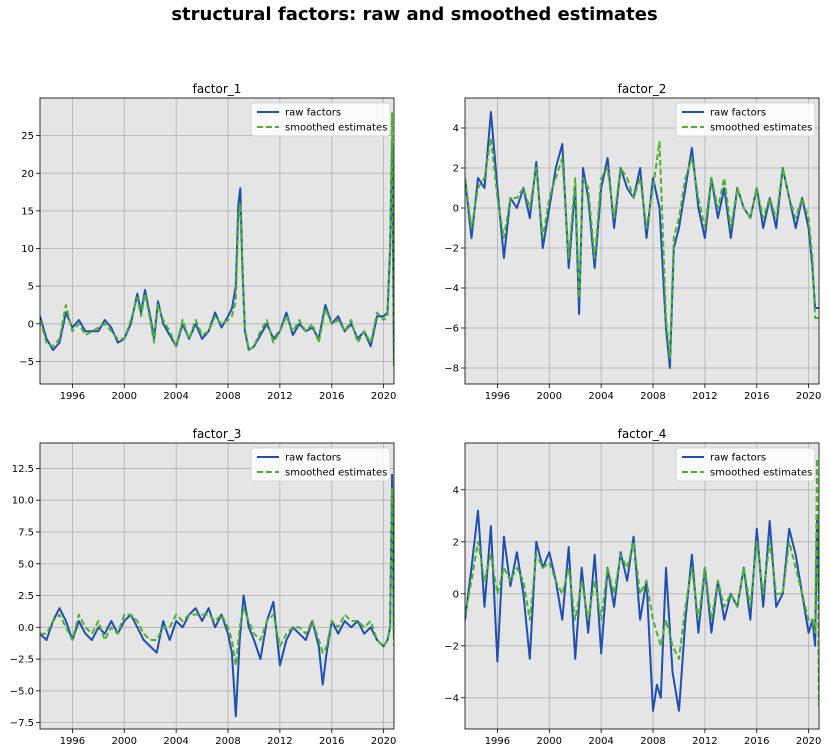 The width and height of the screenshot is (829, 755). I want to click on y-tick-label: 5.0, so click(26, 564).